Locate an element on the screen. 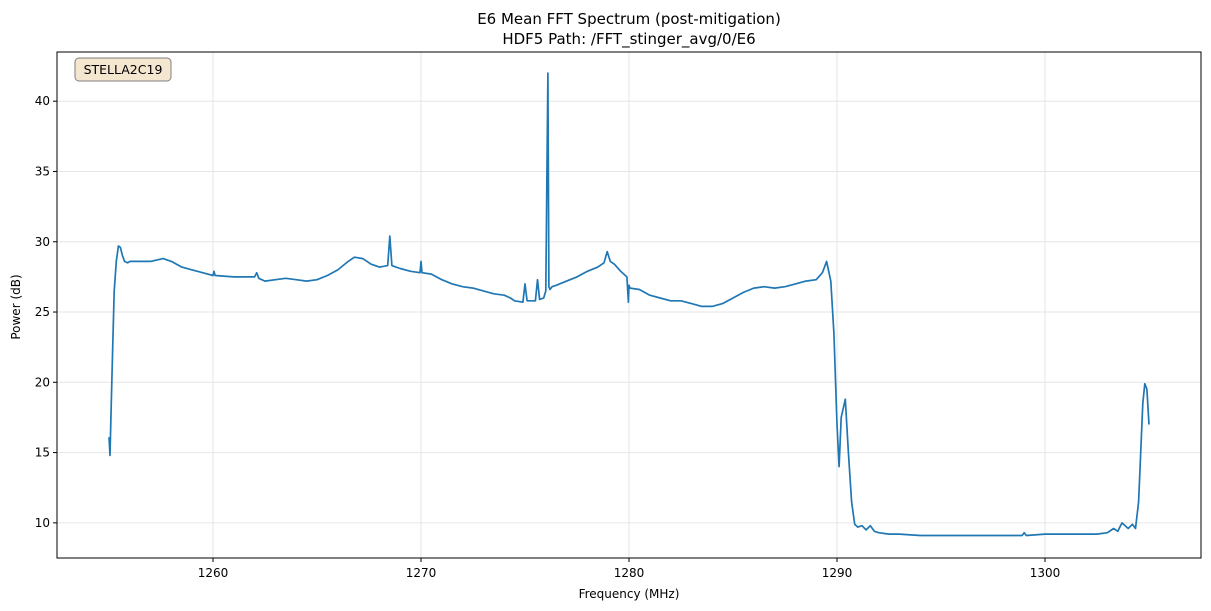  y-tick-label: 35 is located at coordinates (42, 171).